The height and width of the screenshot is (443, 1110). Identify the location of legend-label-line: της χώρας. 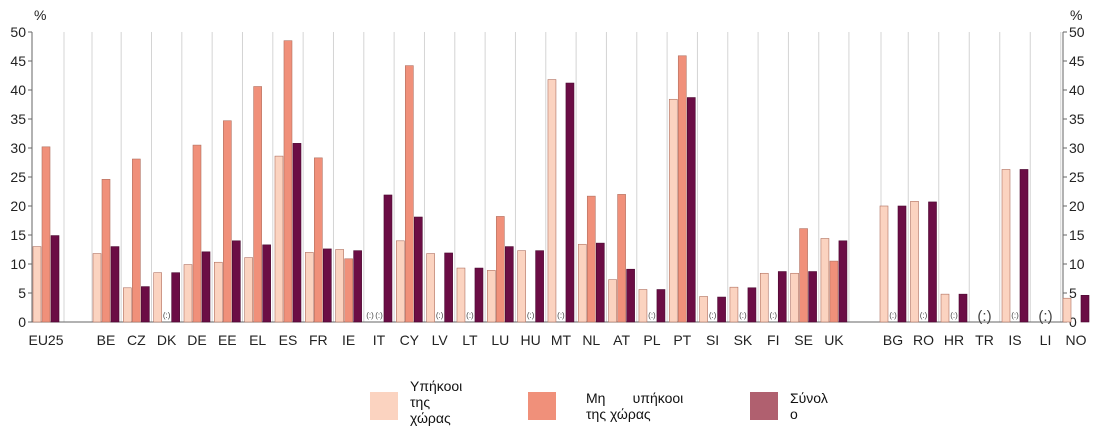
(618, 414).